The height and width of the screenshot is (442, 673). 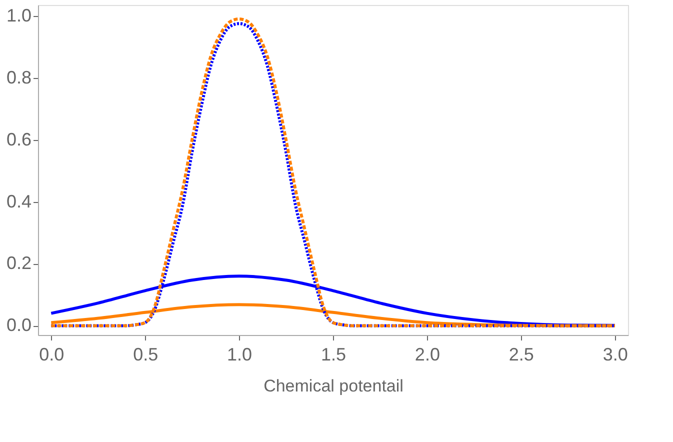 What do you see at coordinates (427, 354) in the screenshot?
I see `x-tick-label: 2.0` at bounding box center [427, 354].